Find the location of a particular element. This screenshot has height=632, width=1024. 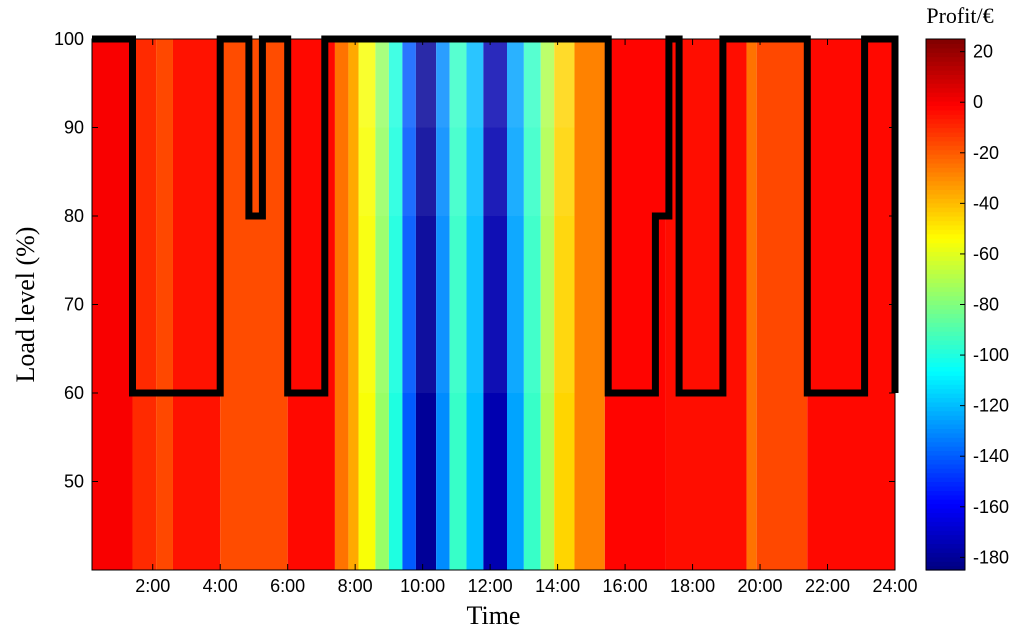

x-tick-label: 2:00 is located at coordinates (152, 586).